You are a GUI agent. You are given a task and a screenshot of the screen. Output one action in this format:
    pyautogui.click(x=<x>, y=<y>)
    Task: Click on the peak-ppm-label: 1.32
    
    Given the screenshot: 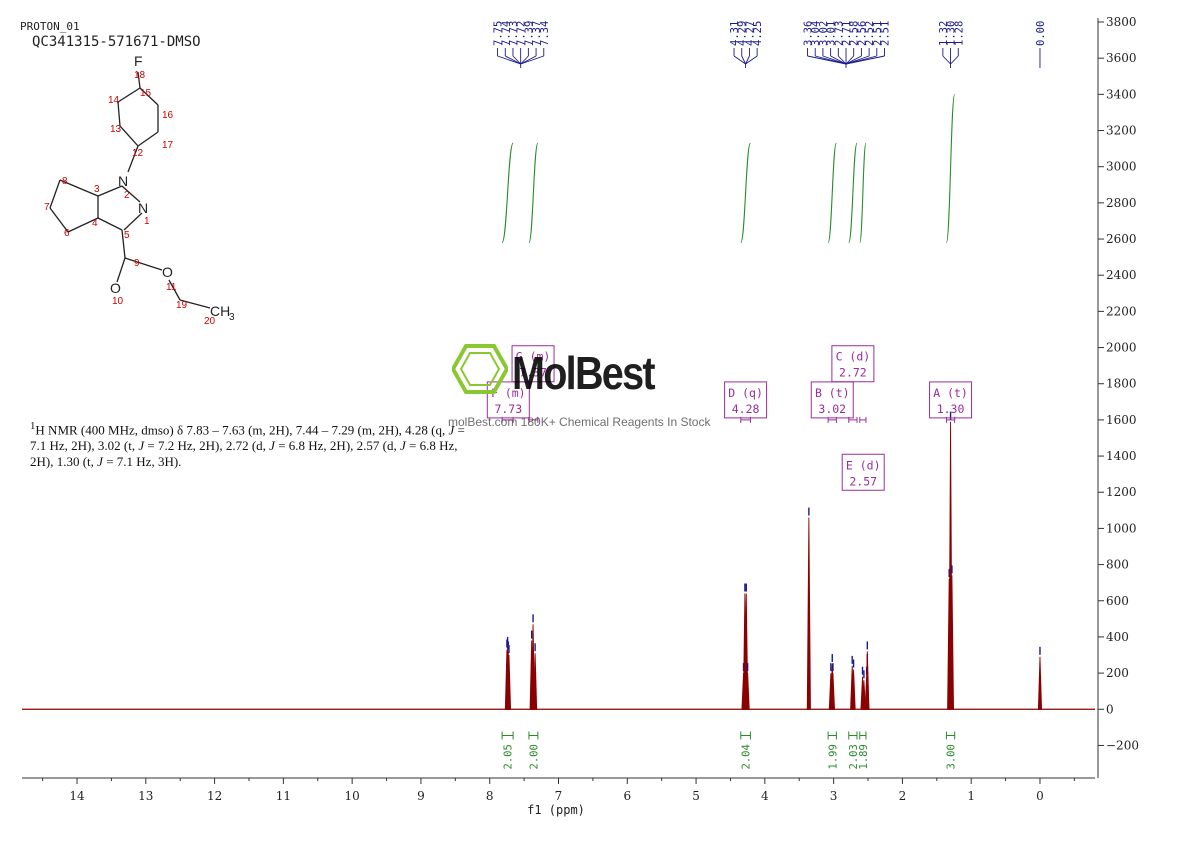 What is the action you would take?
    pyautogui.click(x=944, y=33)
    